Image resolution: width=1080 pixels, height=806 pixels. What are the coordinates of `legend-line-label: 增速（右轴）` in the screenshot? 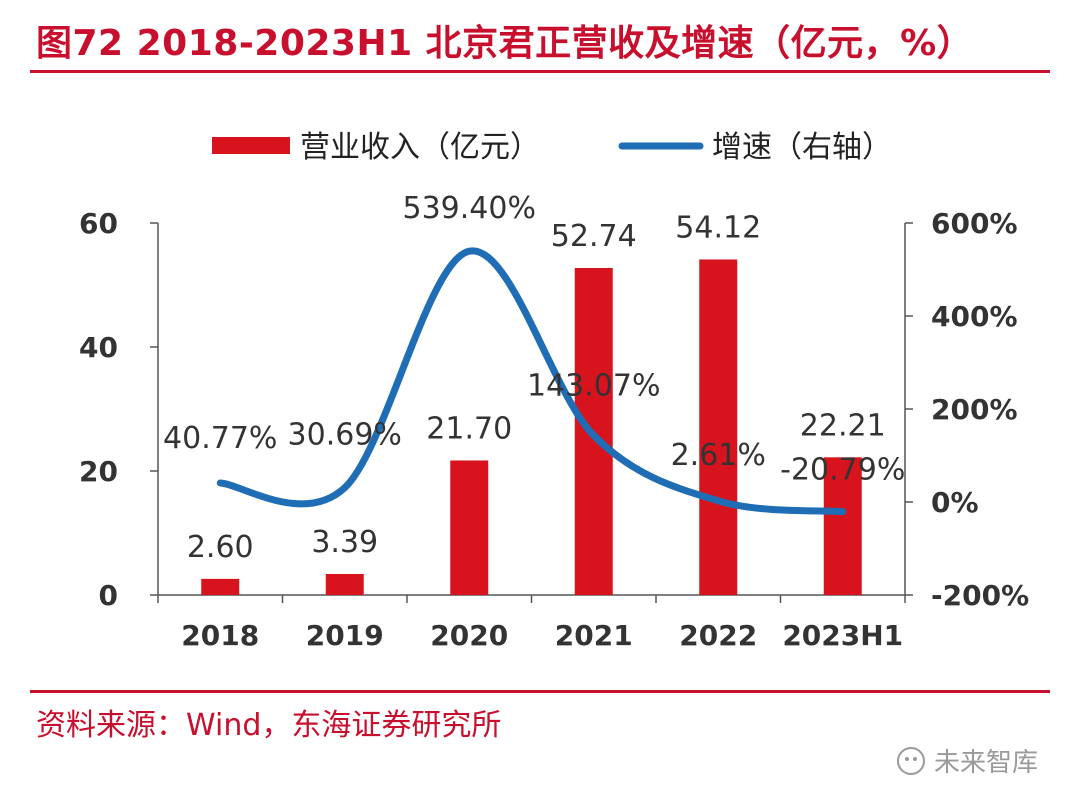 It's located at (802, 147).